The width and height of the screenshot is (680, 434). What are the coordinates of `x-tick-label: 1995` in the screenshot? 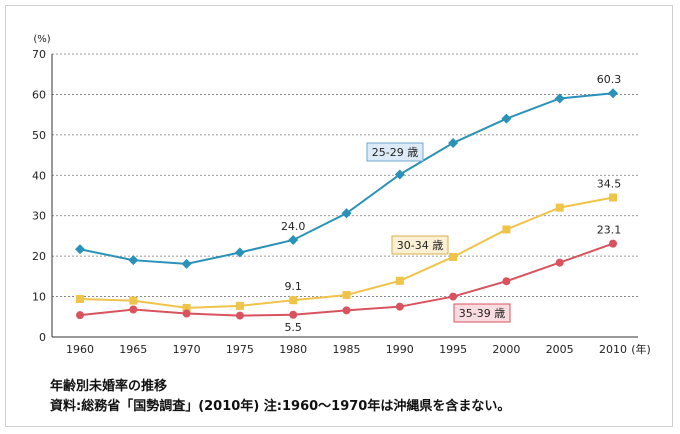 It's located at (453, 349).